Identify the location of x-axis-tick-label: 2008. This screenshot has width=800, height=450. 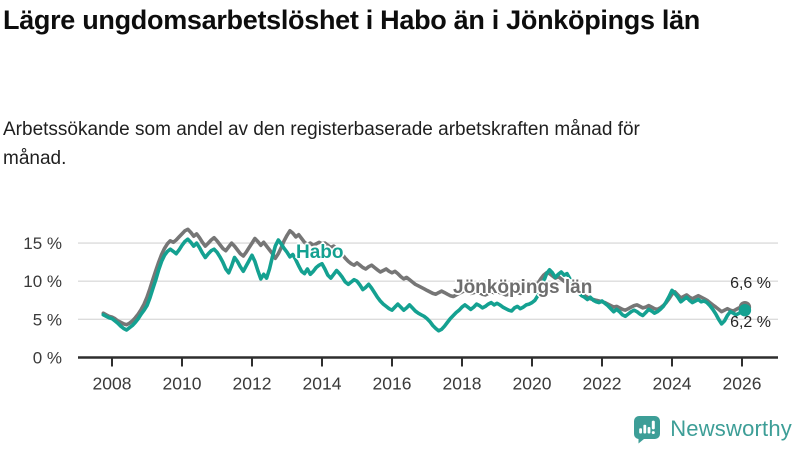
(112, 384).